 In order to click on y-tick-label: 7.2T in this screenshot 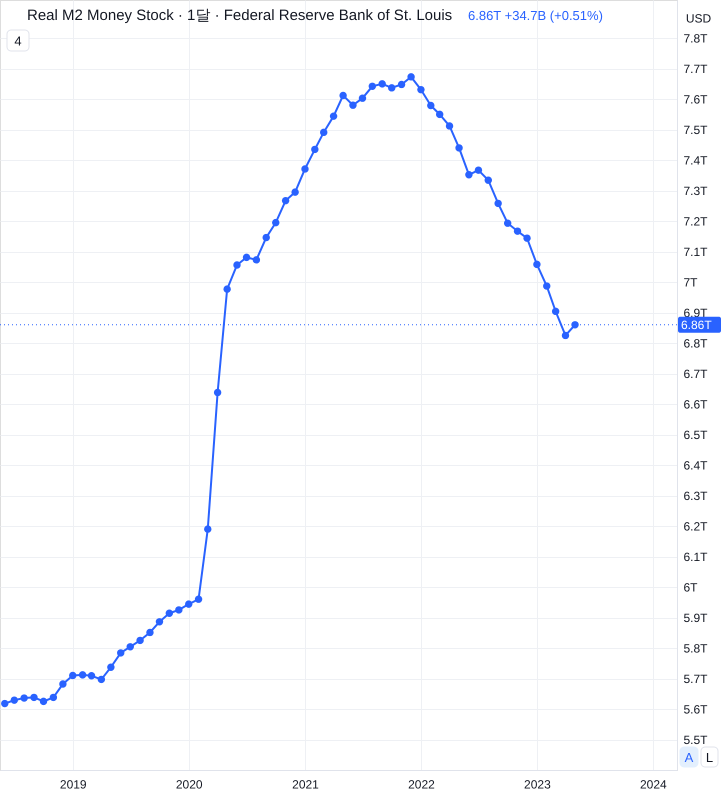, I will do `click(696, 221)`.